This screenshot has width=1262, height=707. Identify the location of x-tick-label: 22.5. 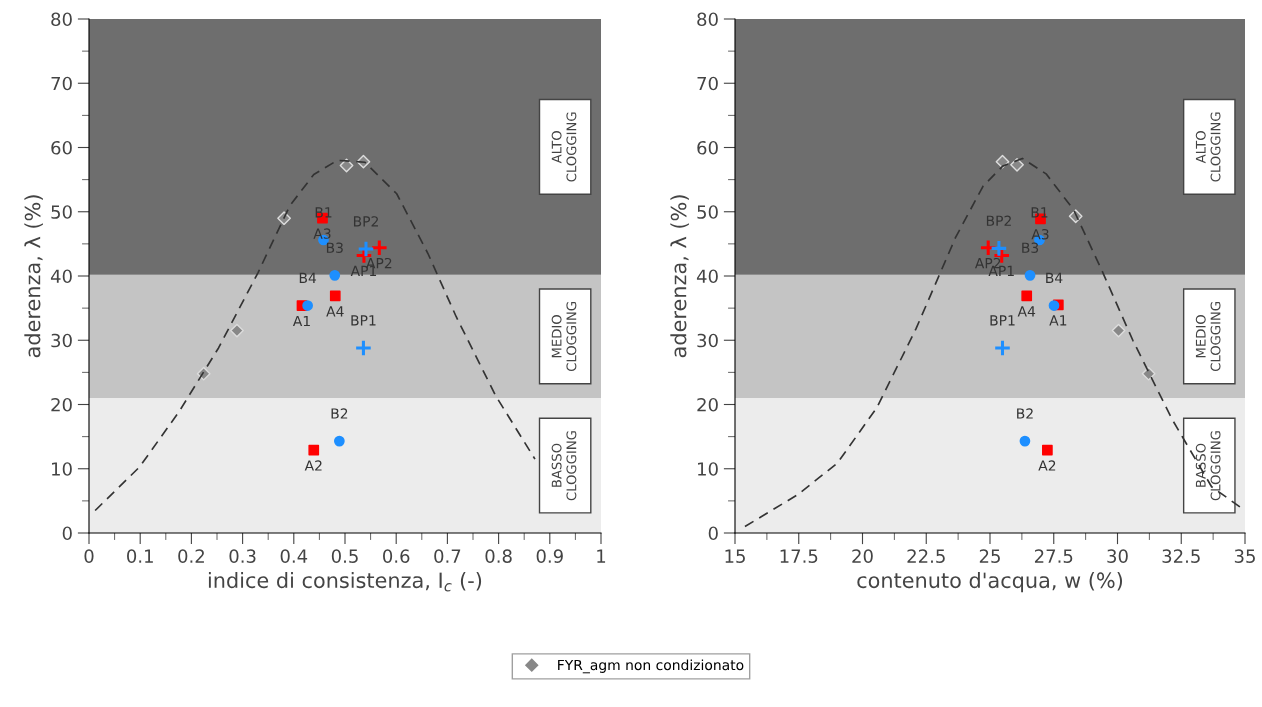
(926, 556).